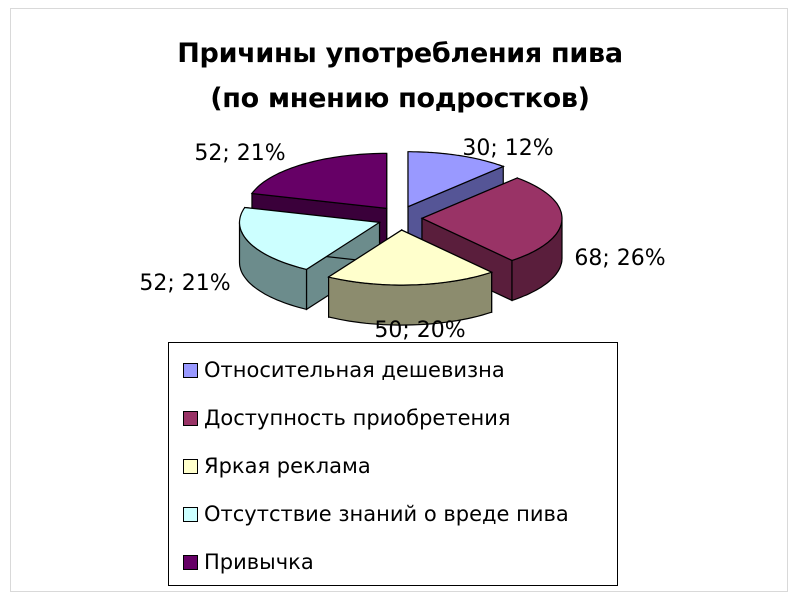 Image resolution: width=800 pixels, height=600 pixels. What do you see at coordinates (287, 466) in the screenshot?
I see `legend-label: Яркая реклама` at bounding box center [287, 466].